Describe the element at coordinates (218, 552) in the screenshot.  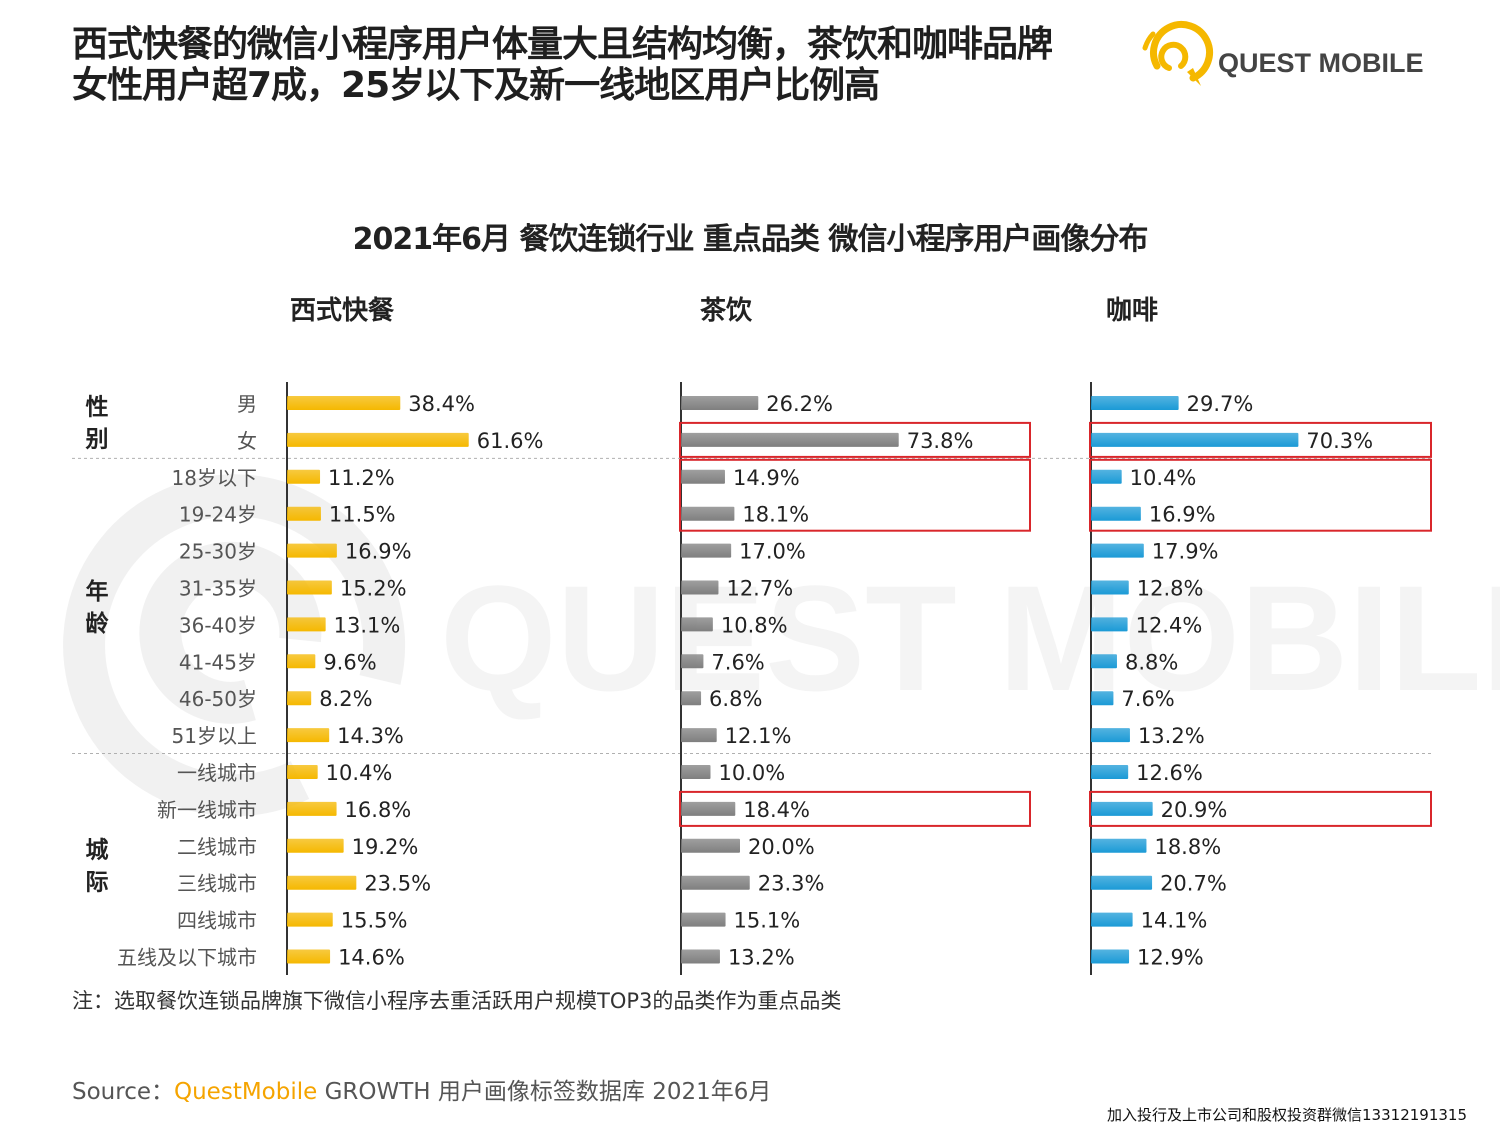
I see `category-label: 25-30岁` at that location.